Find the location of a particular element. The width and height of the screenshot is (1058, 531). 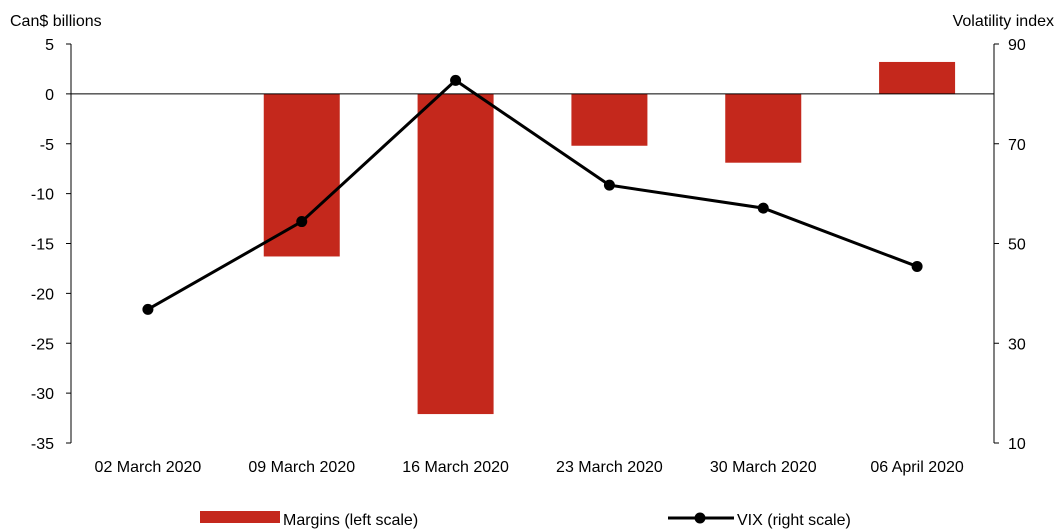

right-axis-title: Volatility index is located at coordinates (1003, 21).